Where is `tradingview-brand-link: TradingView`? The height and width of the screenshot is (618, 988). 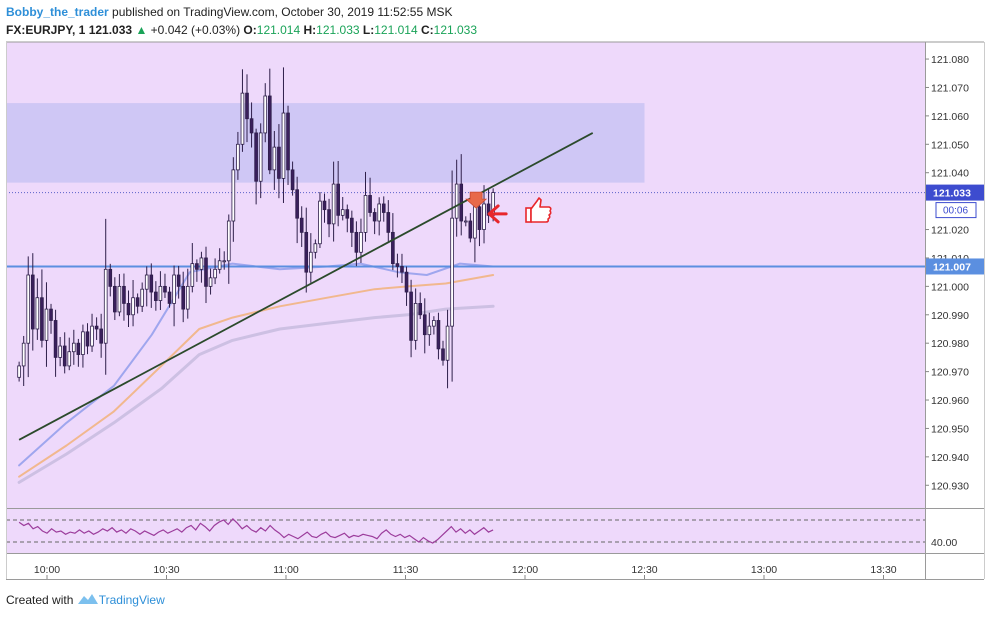
tradingview-brand-link: TradingView is located at coordinates (131, 600).